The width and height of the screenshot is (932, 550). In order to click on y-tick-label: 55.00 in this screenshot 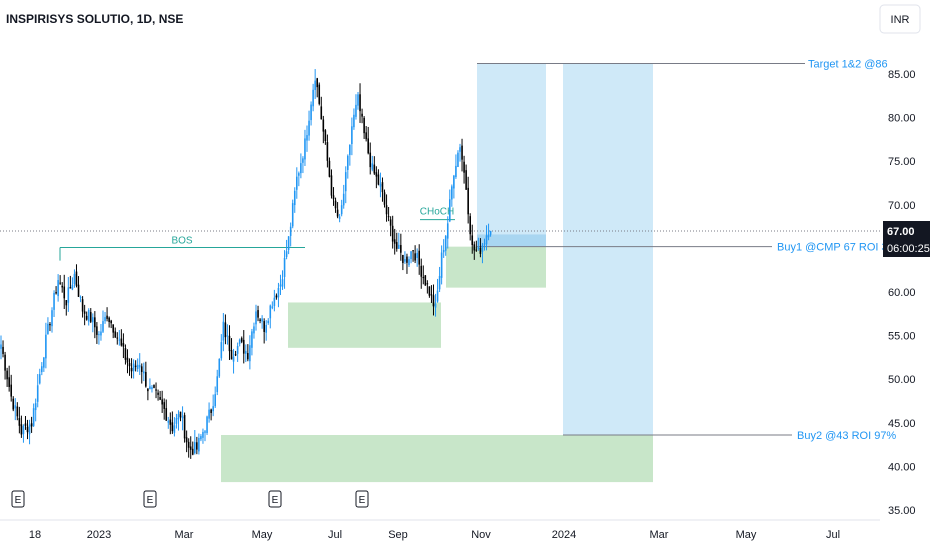, I will do `click(902, 337)`.